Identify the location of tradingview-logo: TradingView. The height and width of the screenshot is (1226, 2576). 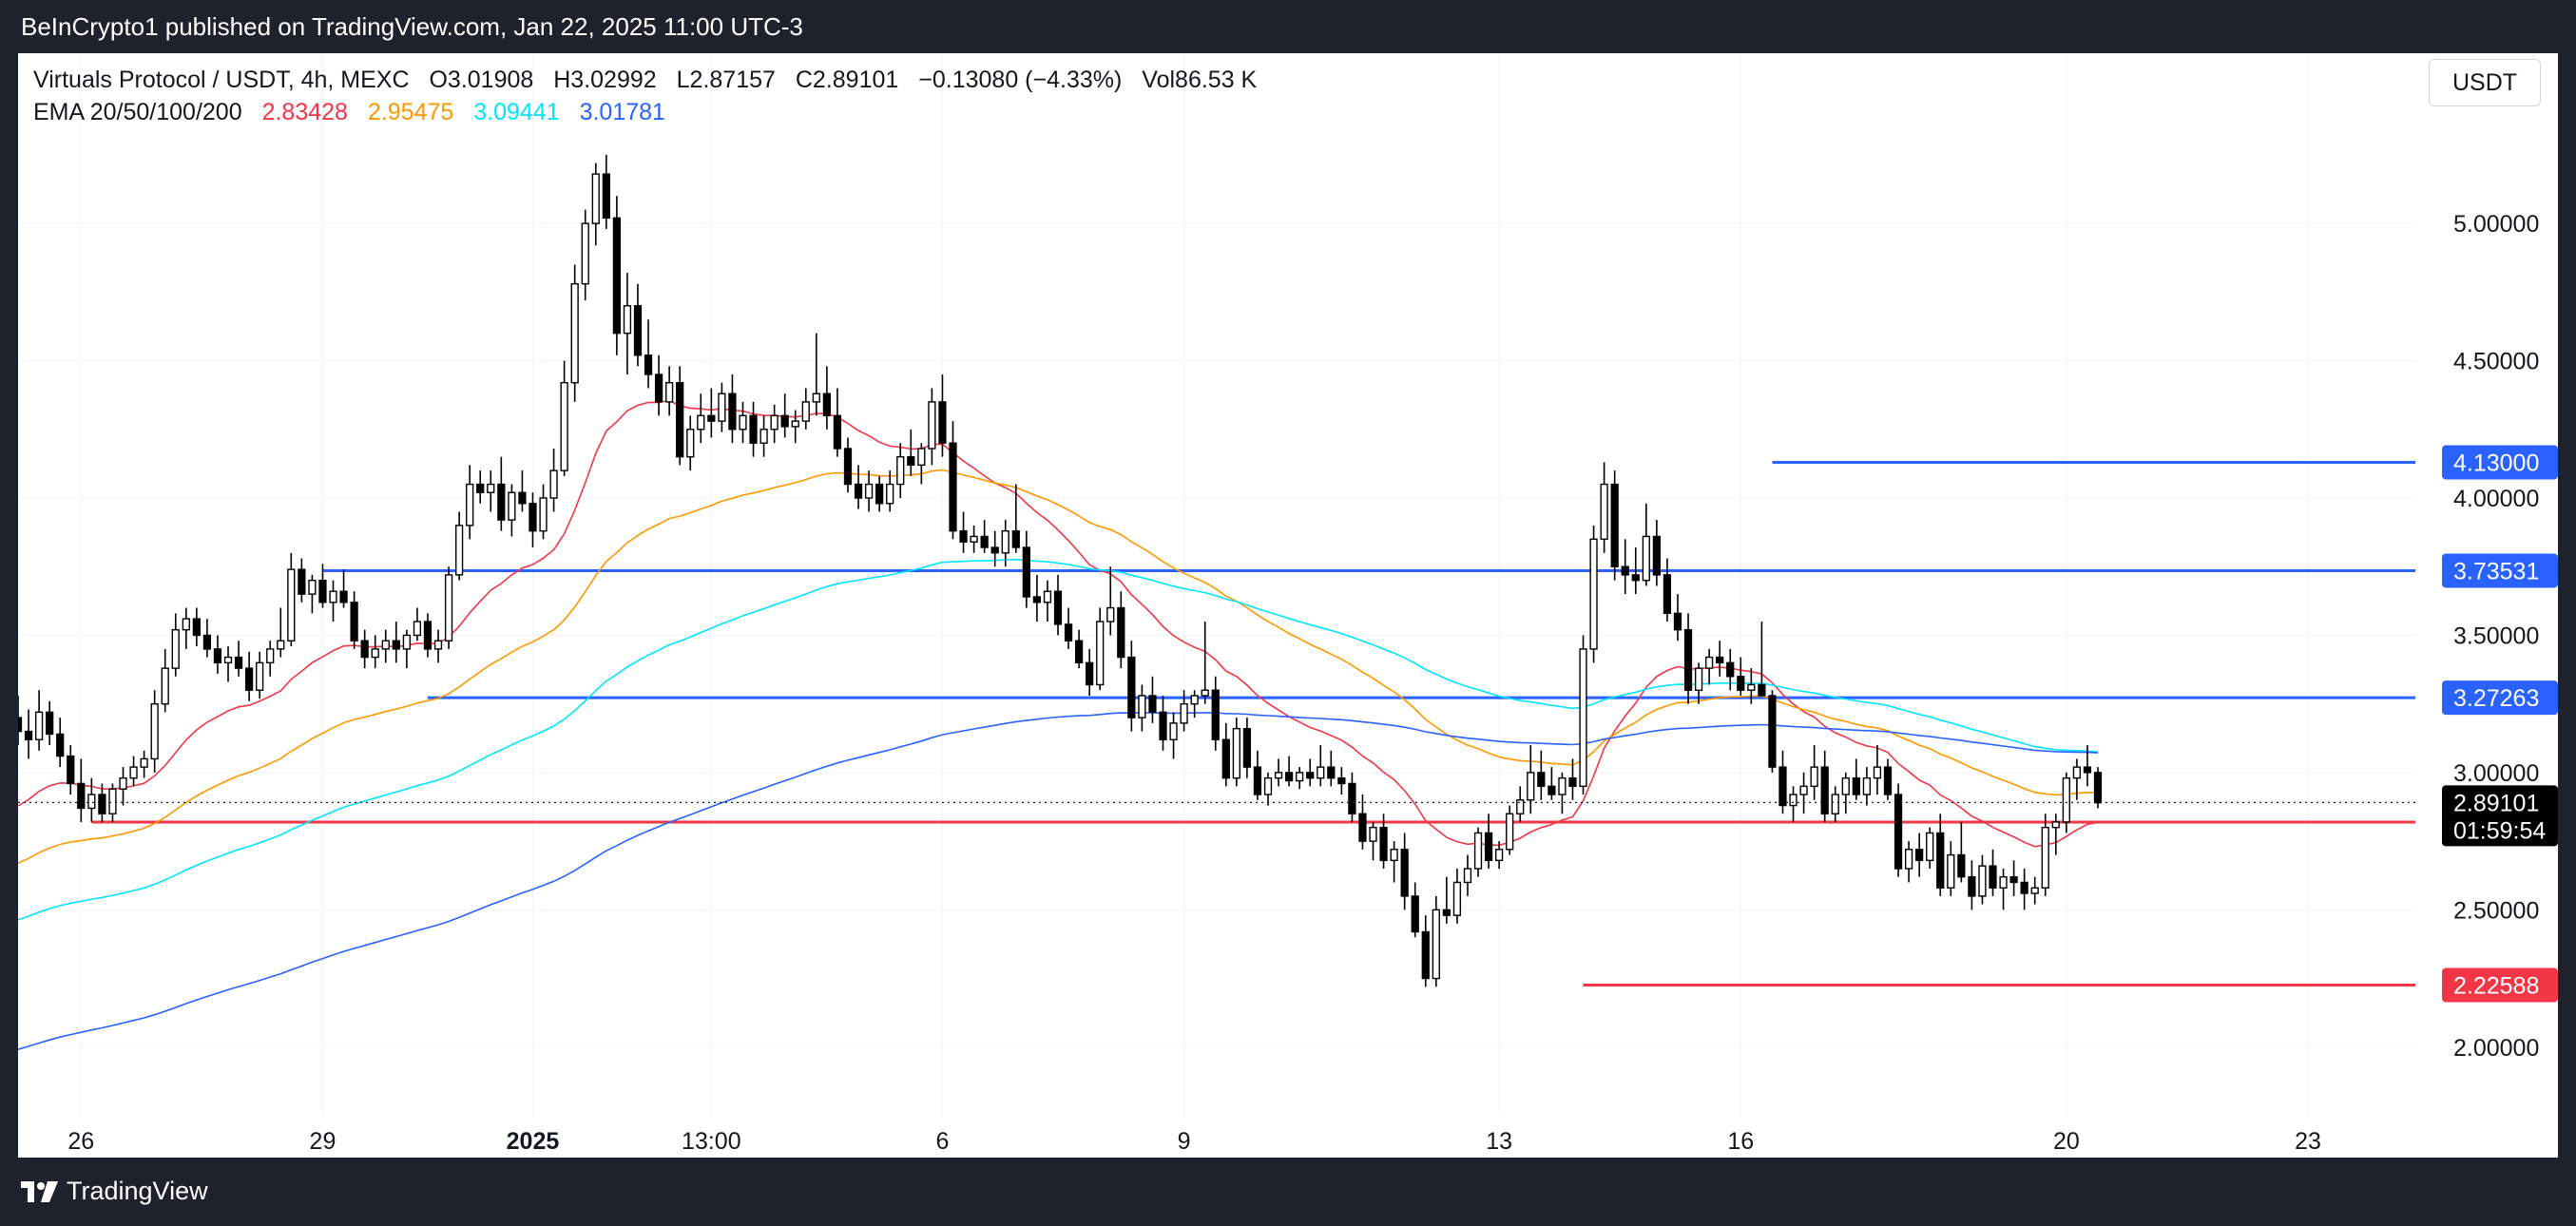
(114, 1192).